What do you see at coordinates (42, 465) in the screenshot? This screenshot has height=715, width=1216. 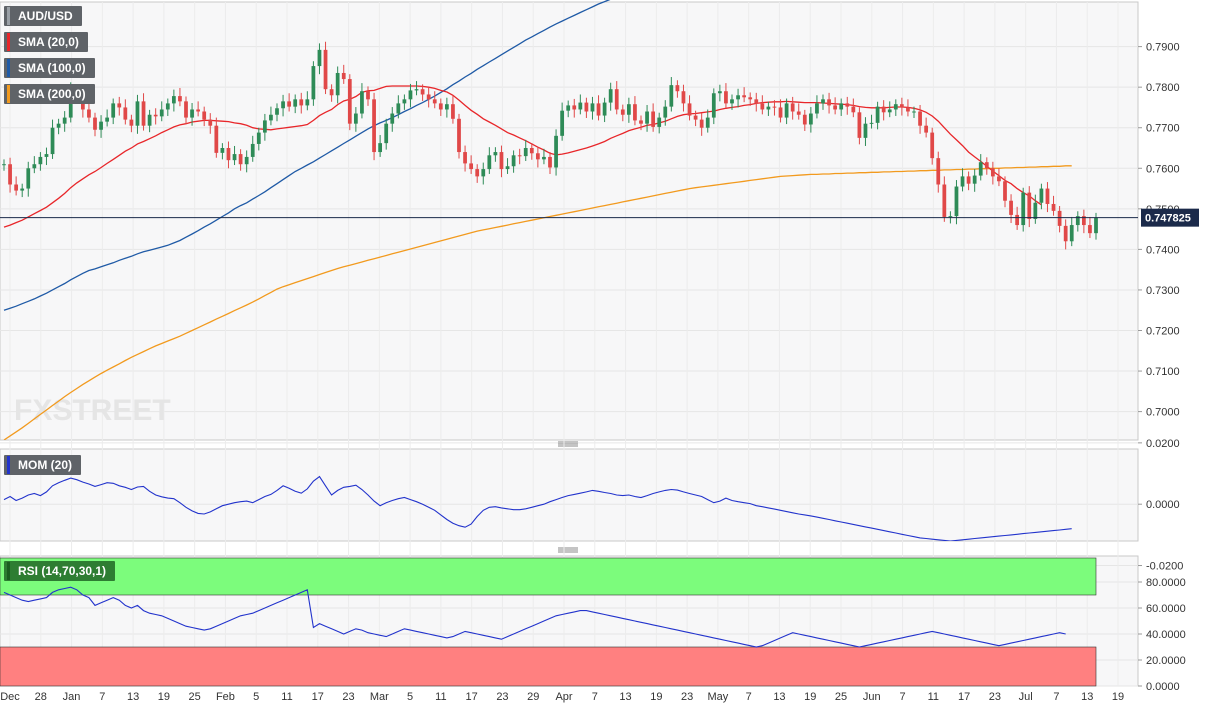 I see `legend-mom: MOM (20)` at bounding box center [42, 465].